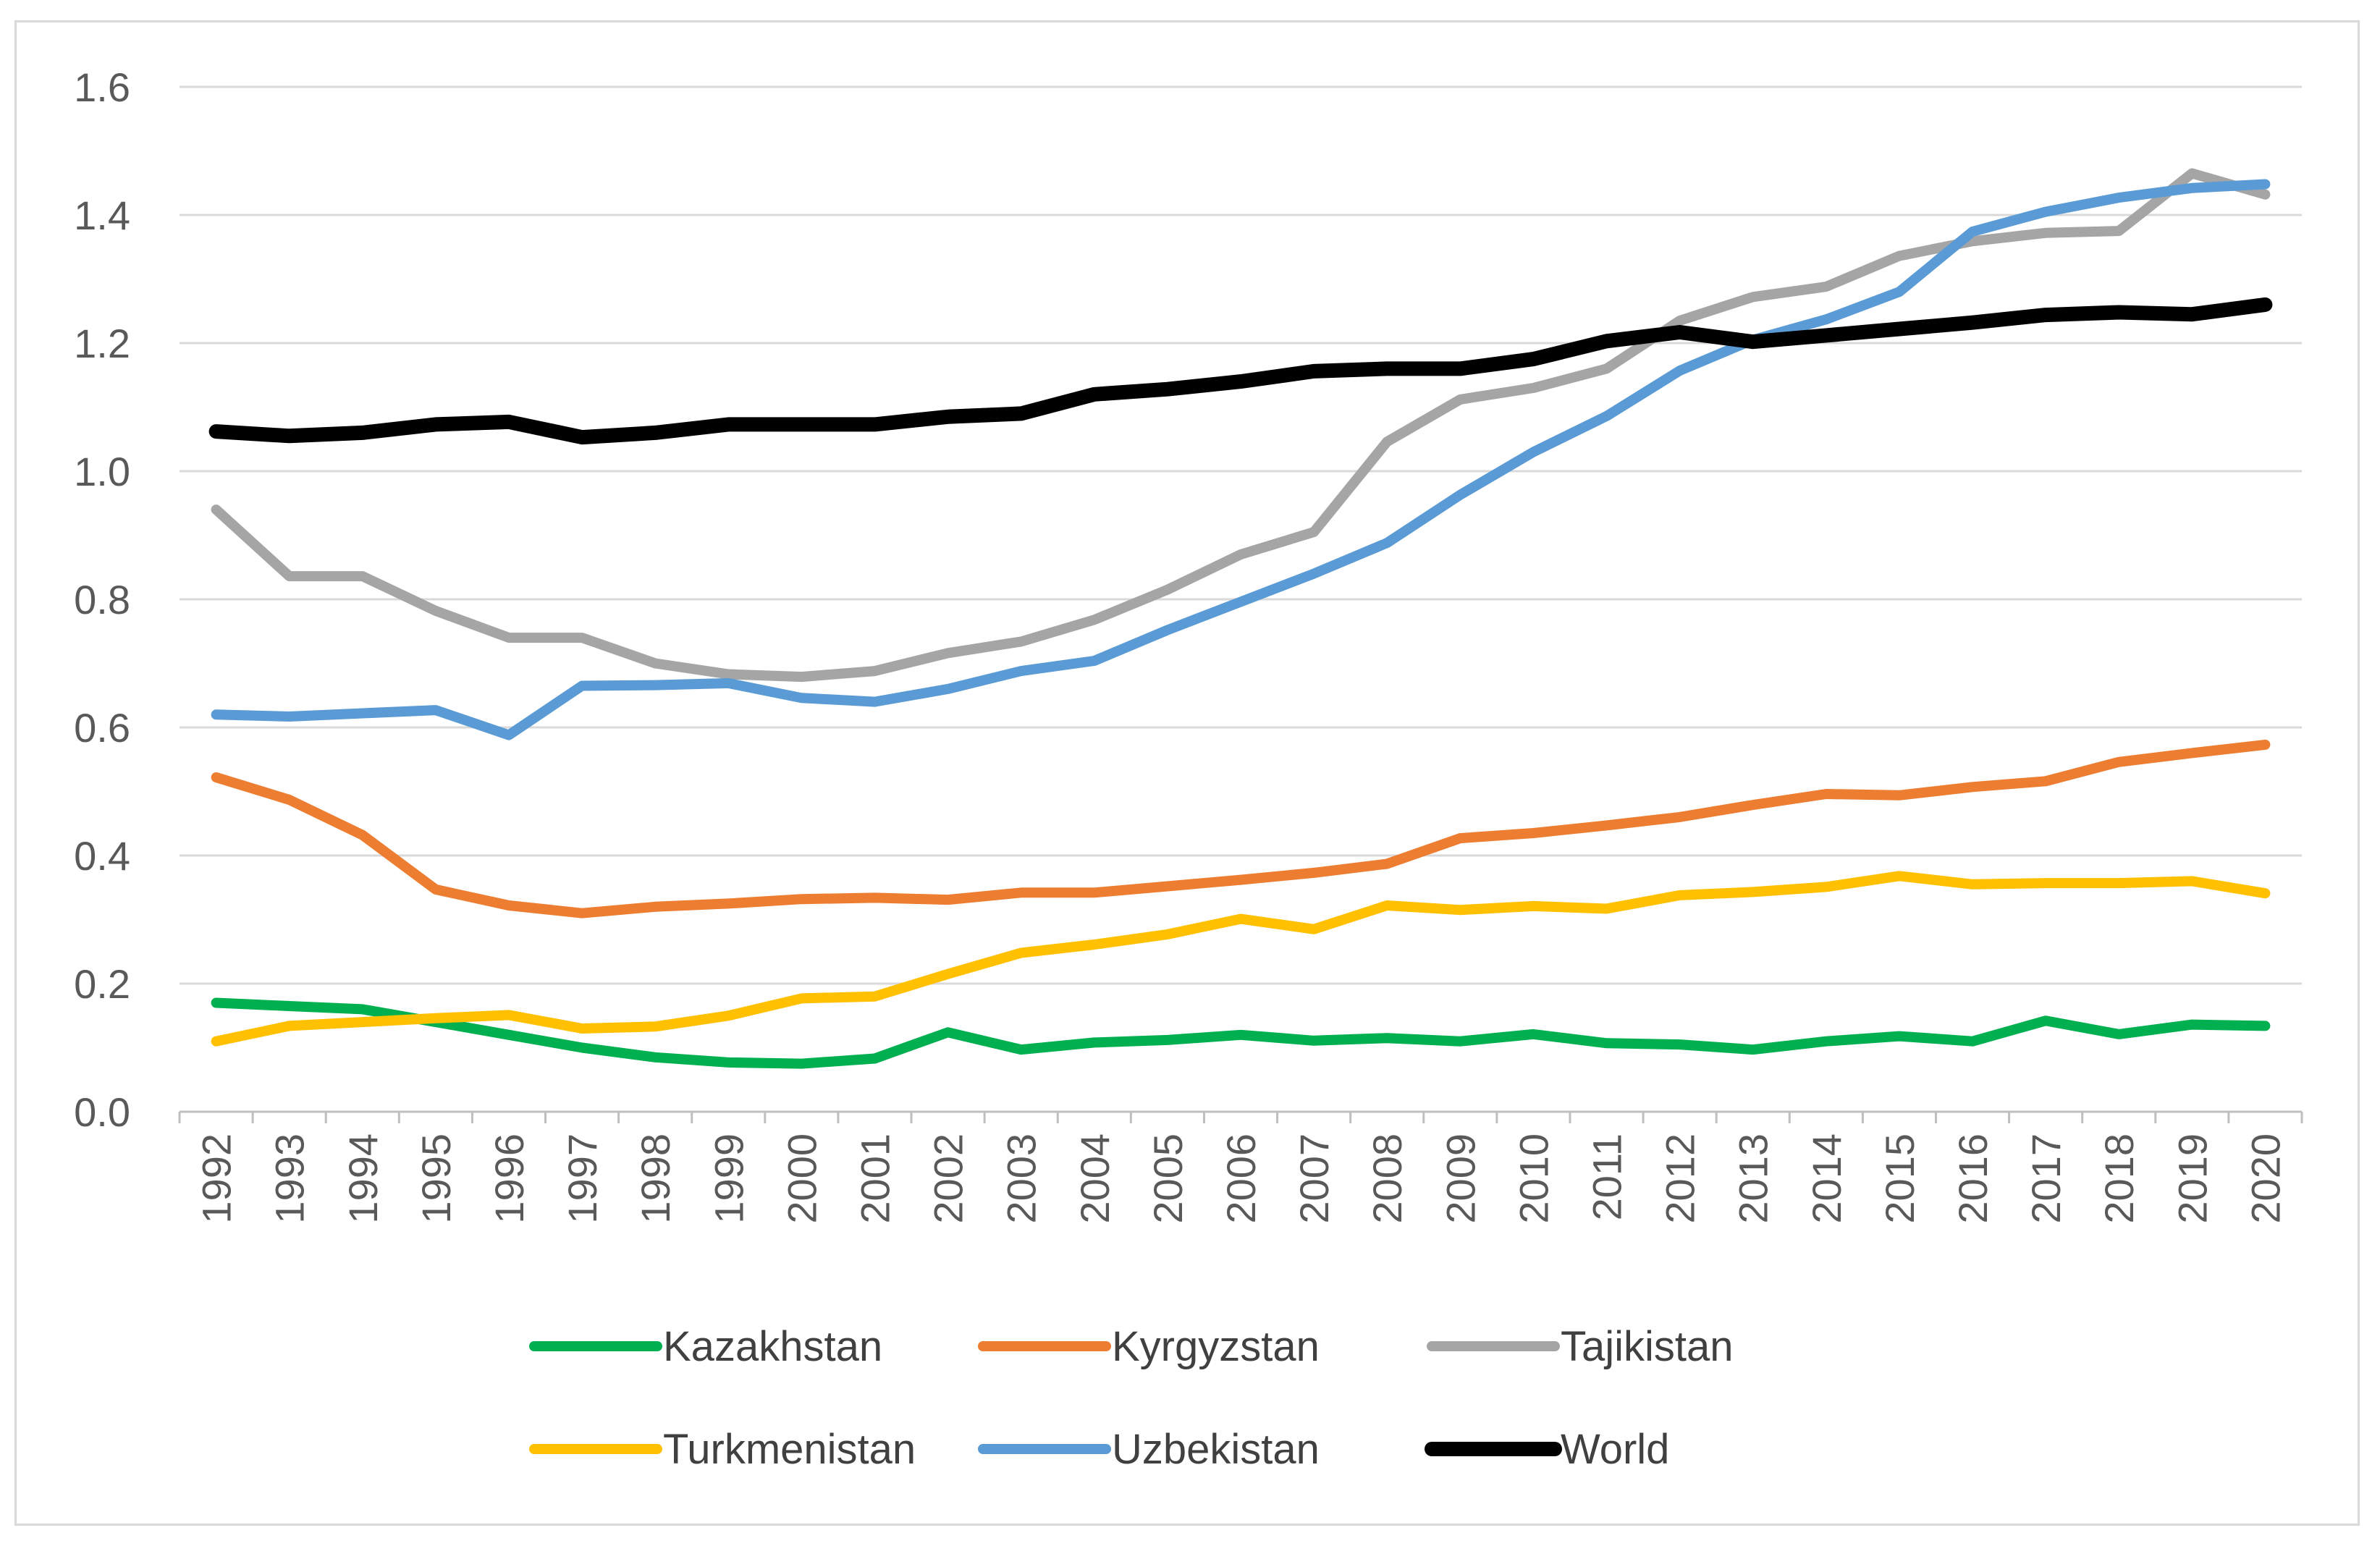  I want to click on y-axis: 0.0 0.2 0.4 0.6 0.8 1.0 1.2 1.4 1.6, so click(102, 599).